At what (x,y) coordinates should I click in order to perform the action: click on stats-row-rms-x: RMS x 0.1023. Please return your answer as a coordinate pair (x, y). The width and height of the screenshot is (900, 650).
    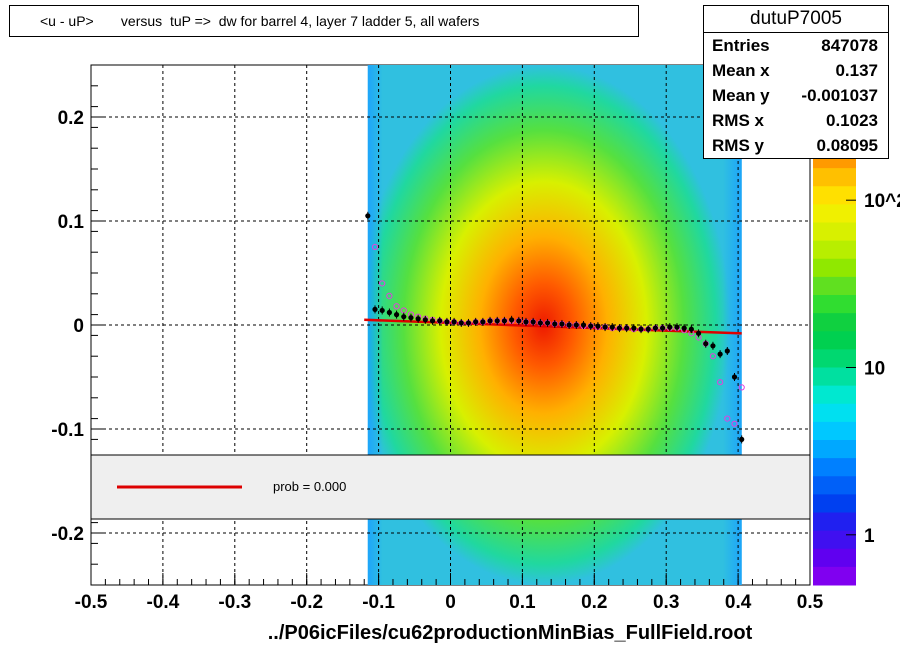
    Looking at the image, I should click on (796, 120).